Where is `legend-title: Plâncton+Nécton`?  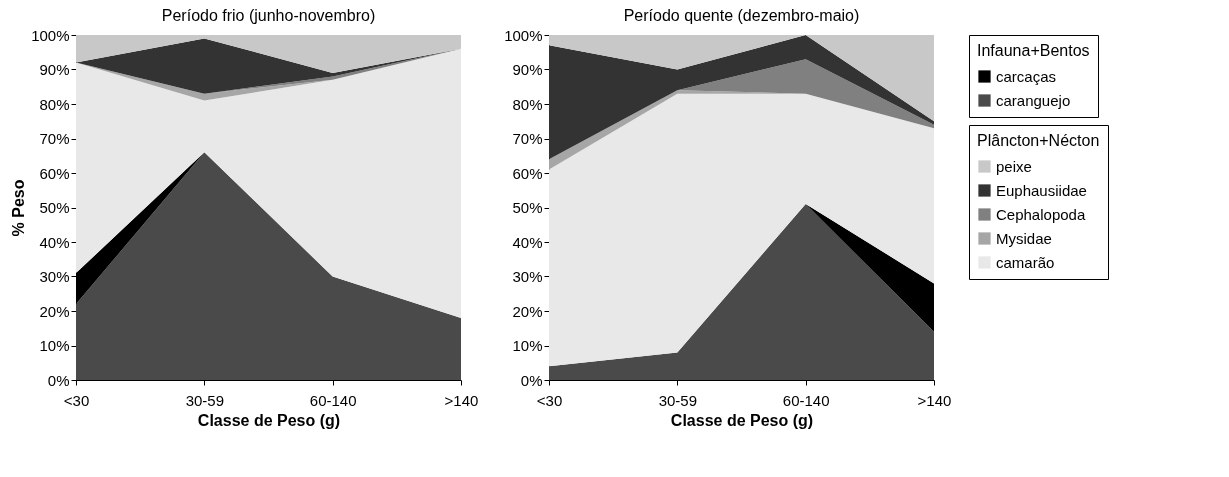
legend-title: Plâncton+Nécton is located at coordinates (1038, 140).